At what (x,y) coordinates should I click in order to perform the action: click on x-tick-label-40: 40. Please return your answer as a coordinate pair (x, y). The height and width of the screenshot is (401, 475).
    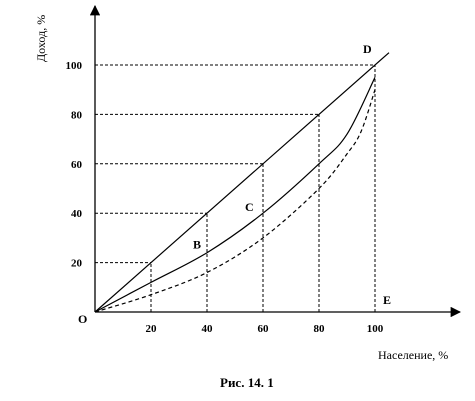
    Looking at the image, I should click on (208, 329).